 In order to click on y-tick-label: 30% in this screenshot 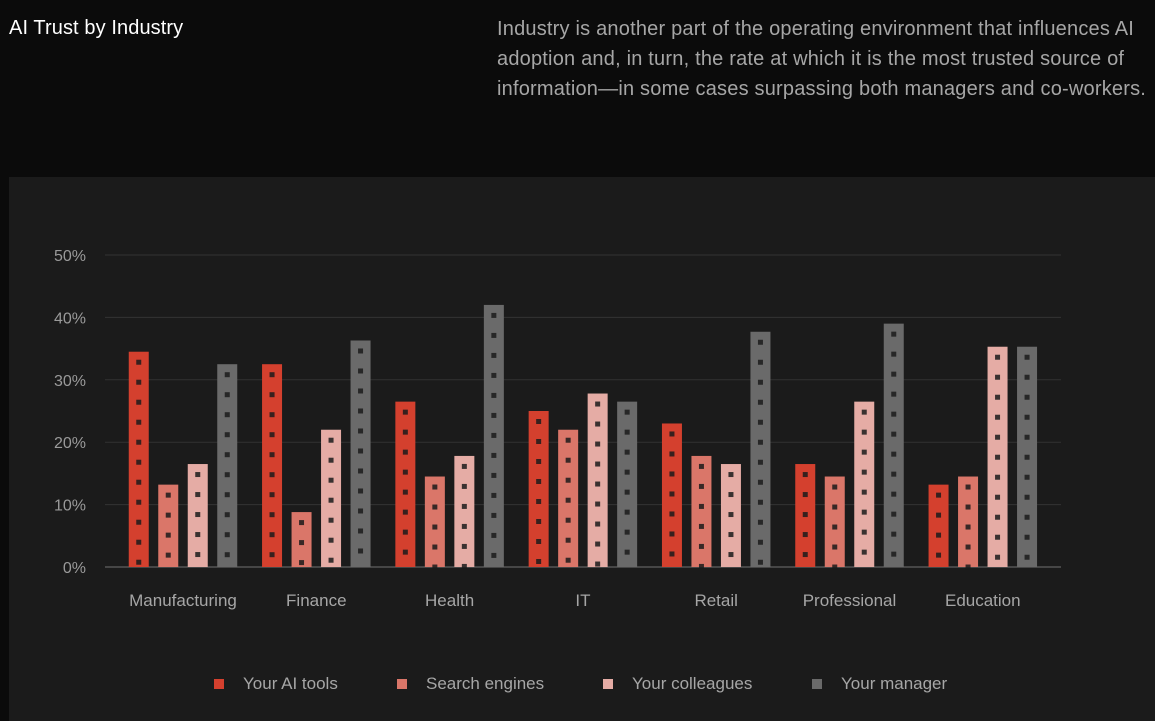, I will do `click(70, 381)`.